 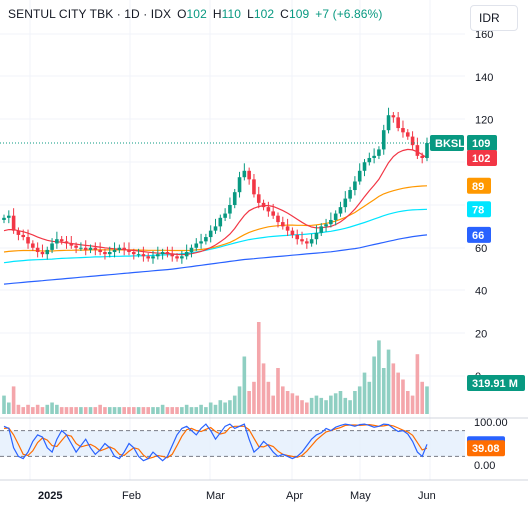 I want to click on stoch-band, so click(x=232, y=443).